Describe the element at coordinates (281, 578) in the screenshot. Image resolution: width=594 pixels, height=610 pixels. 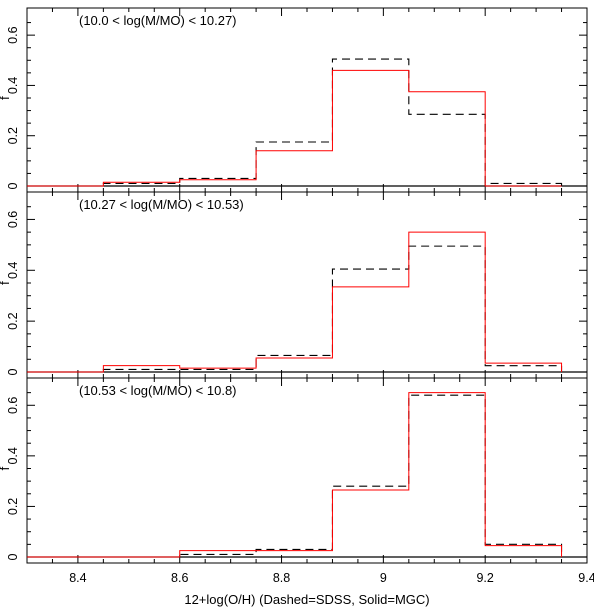
I see `x-tick-label: 8.8` at that location.